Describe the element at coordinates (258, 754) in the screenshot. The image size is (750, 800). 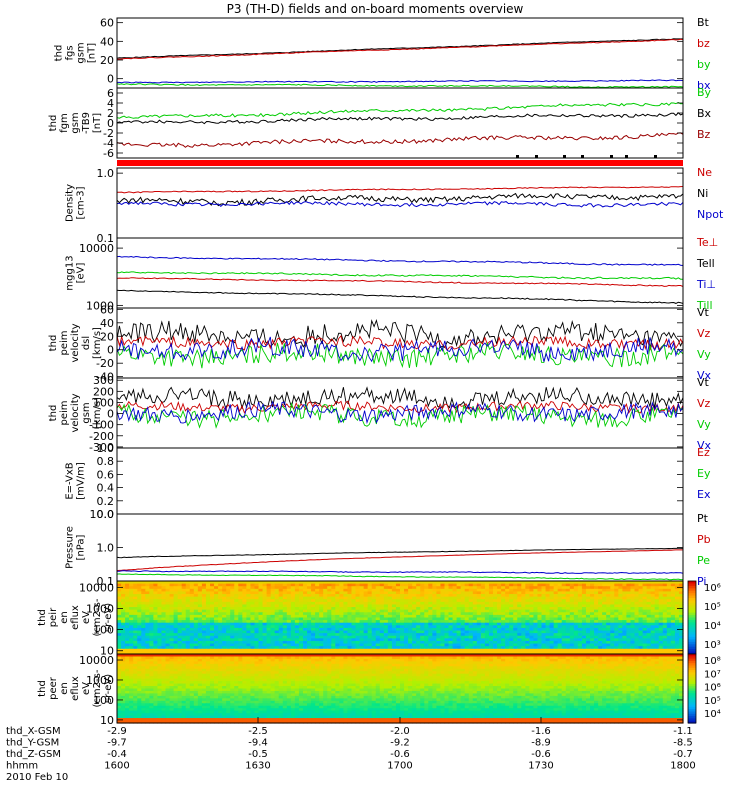
I see `x-row-value: -0.5` at that location.